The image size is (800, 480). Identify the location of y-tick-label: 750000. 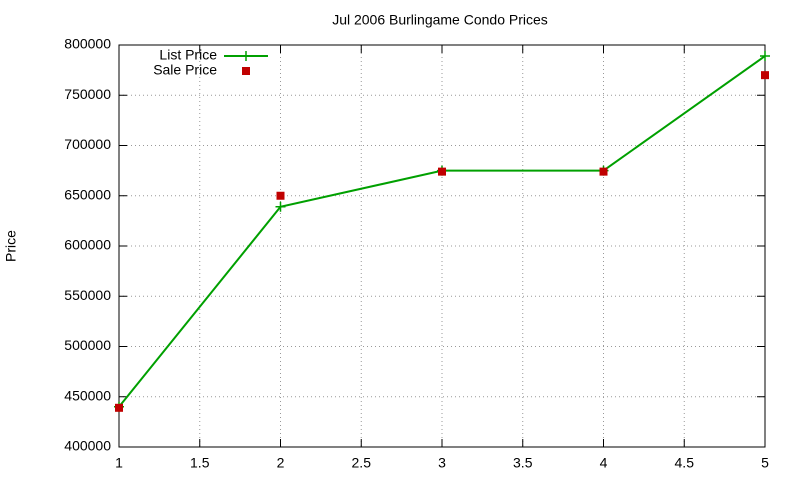
(87, 94).